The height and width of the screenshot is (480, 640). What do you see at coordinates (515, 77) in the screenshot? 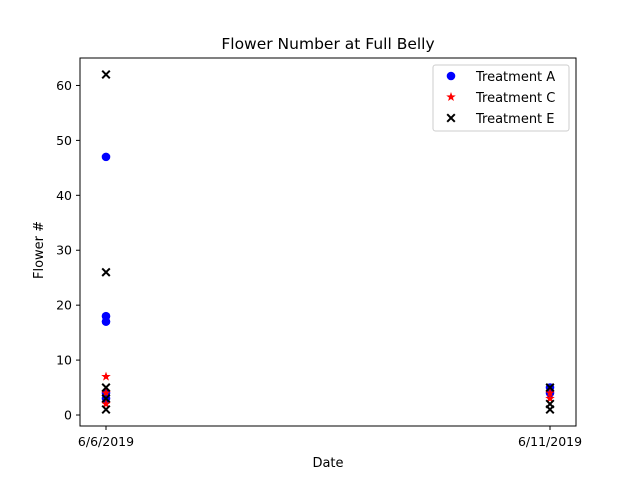
I see `legend-label: Treatment A` at bounding box center [515, 77].